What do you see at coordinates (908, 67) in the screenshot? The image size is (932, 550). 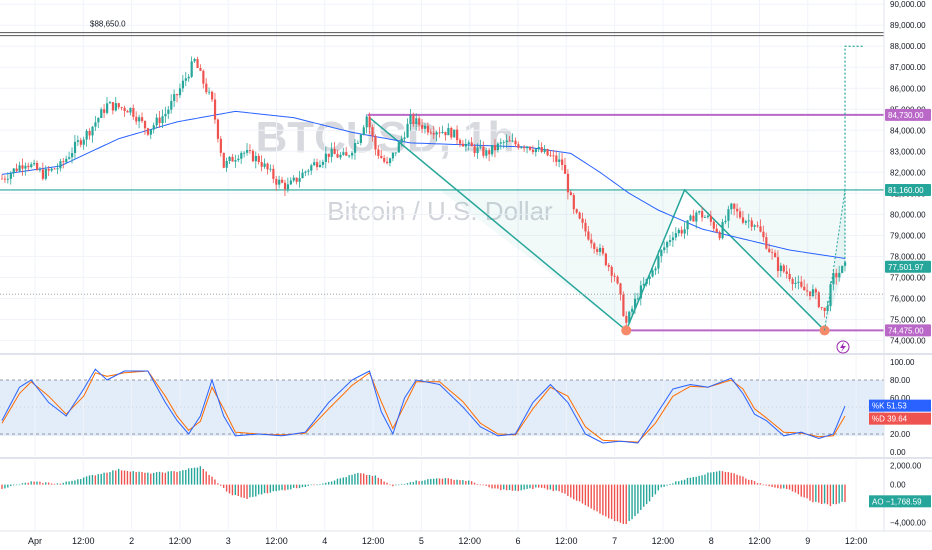 I see `price-tick-label: 87,000.00` at bounding box center [908, 67].